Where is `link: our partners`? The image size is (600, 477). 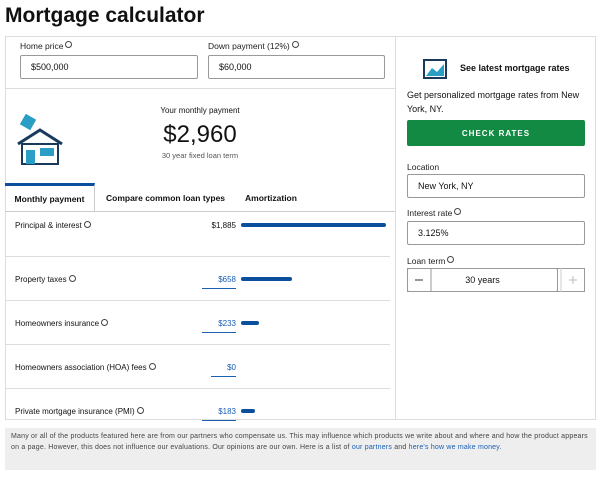
link: our partners is located at coordinates (372, 447).